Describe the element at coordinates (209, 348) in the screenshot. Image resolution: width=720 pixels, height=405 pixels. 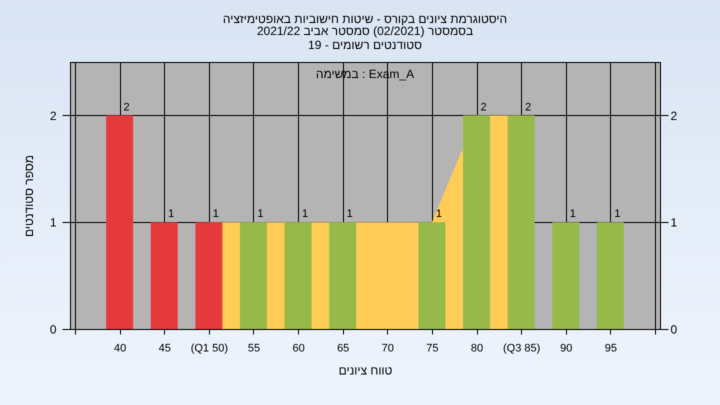
I see `x-tick-label: (Q1 50)` at that location.